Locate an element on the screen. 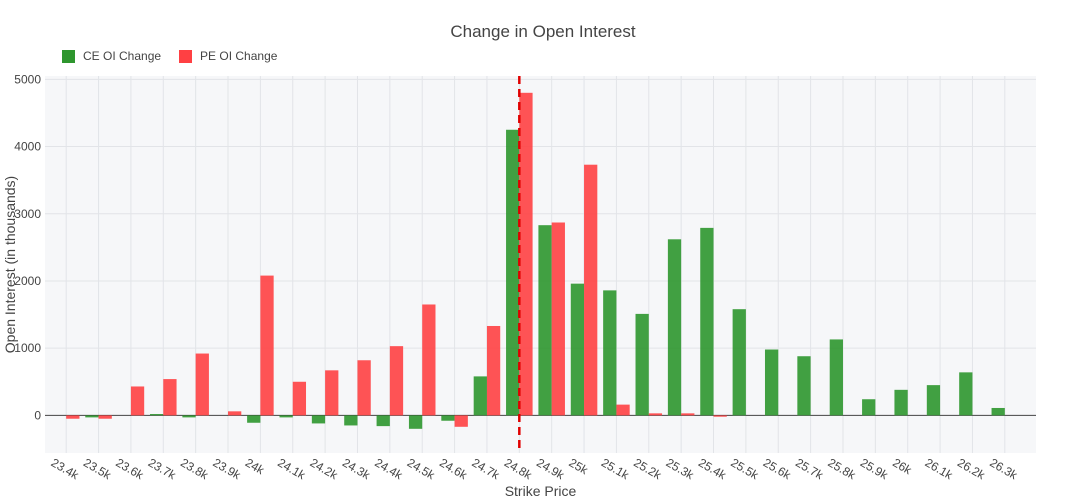 The height and width of the screenshot is (500, 1086). pe-bar-23.9k is located at coordinates (235, 413).